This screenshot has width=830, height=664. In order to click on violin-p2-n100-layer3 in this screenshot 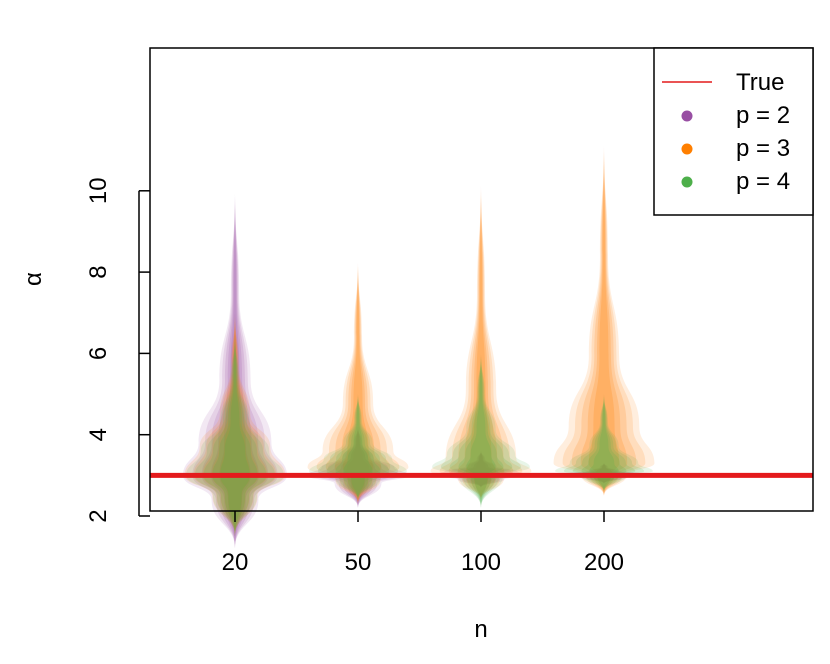, I will do `click(481, 469)`.